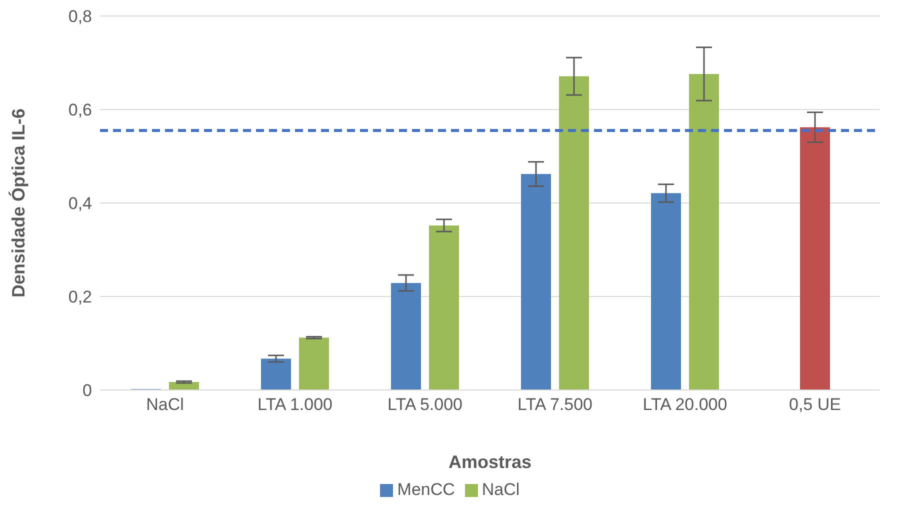 This screenshot has width=898, height=510. What do you see at coordinates (87, 390) in the screenshot?
I see `y-tick-label: 0` at bounding box center [87, 390].